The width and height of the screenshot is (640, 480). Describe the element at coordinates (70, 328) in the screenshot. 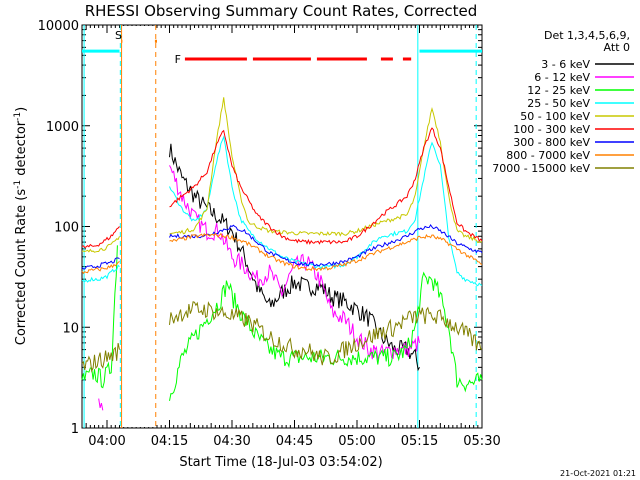

I see `y-tick-label-10: 10` at that location.